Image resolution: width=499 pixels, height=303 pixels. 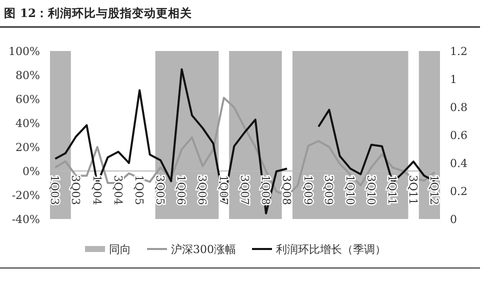 I want to click on x-tick-label: 1Q03, so click(x=55, y=190).